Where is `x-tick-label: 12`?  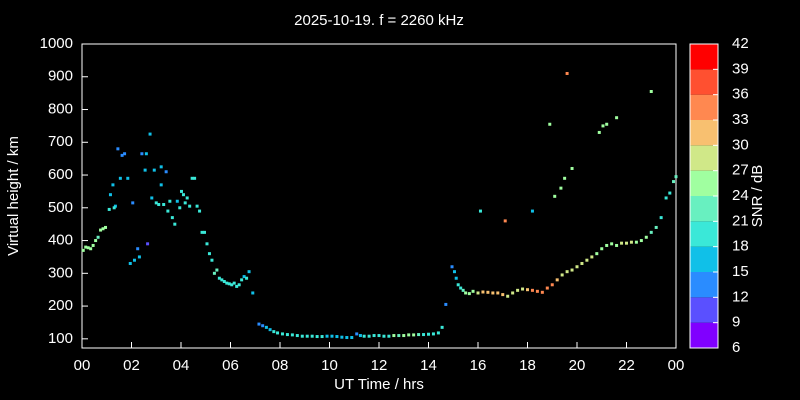
x-tick-label: 12 is located at coordinates (379, 365).